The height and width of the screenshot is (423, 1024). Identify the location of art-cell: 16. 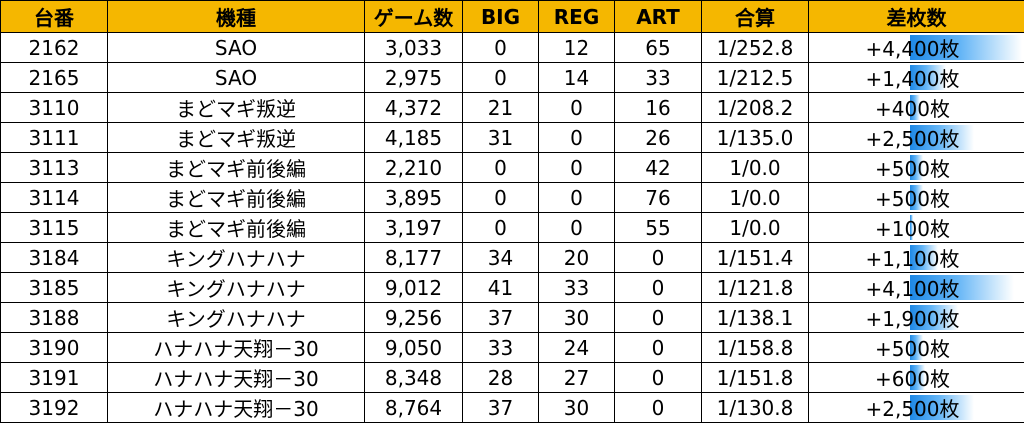
(658, 108).